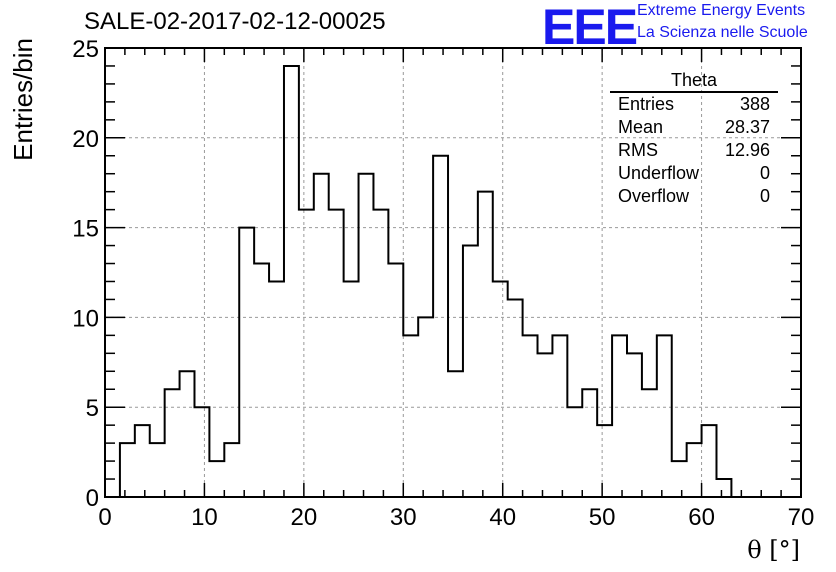  What do you see at coordinates (23, 99) in the screenshot?
I see `y-axis-label: Entries/bin` at bounding box center [23, 99].